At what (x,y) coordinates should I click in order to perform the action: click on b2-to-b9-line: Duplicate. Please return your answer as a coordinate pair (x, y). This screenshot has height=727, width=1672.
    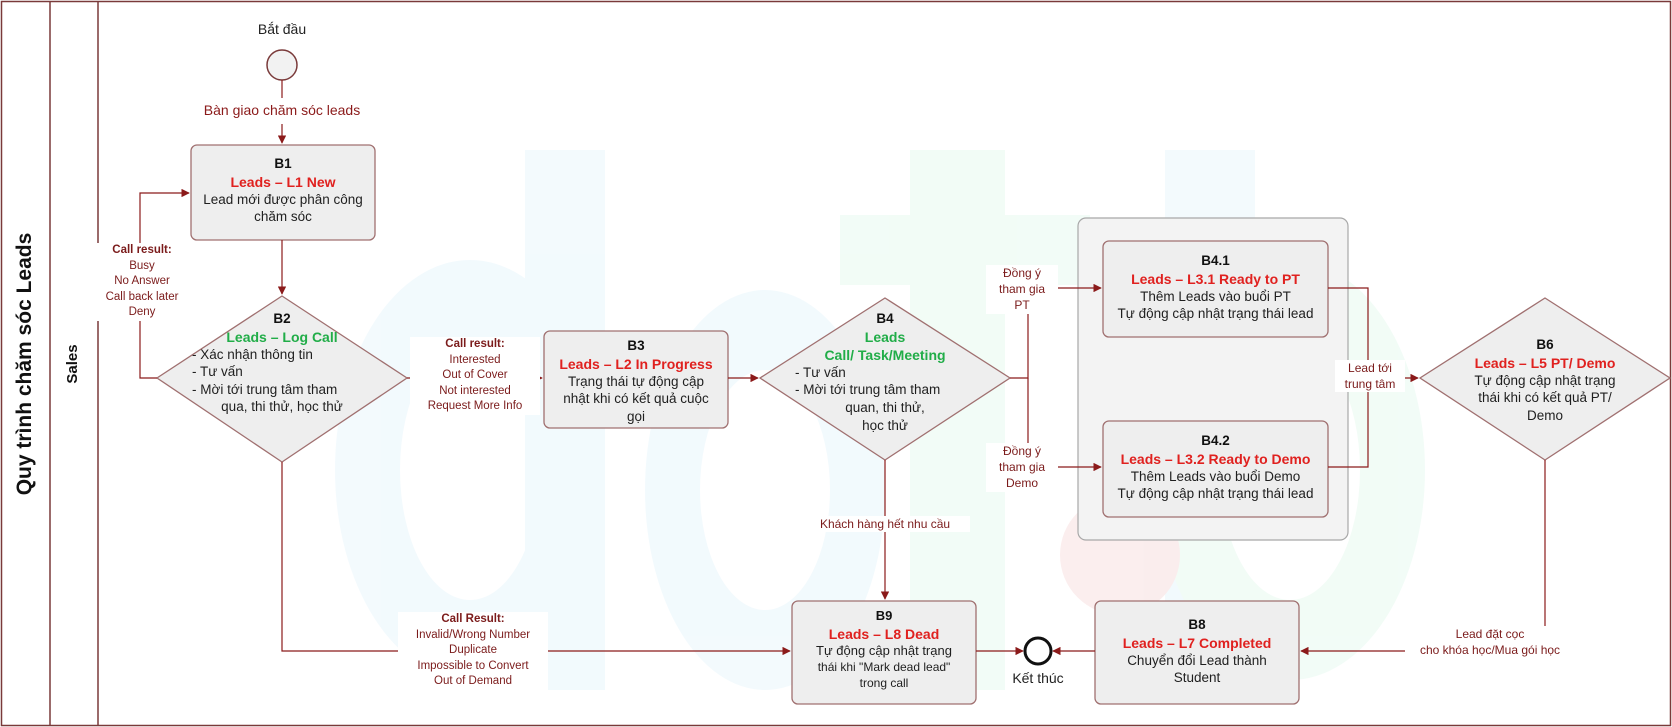
    Looking at the image, I should click on (473, 650).